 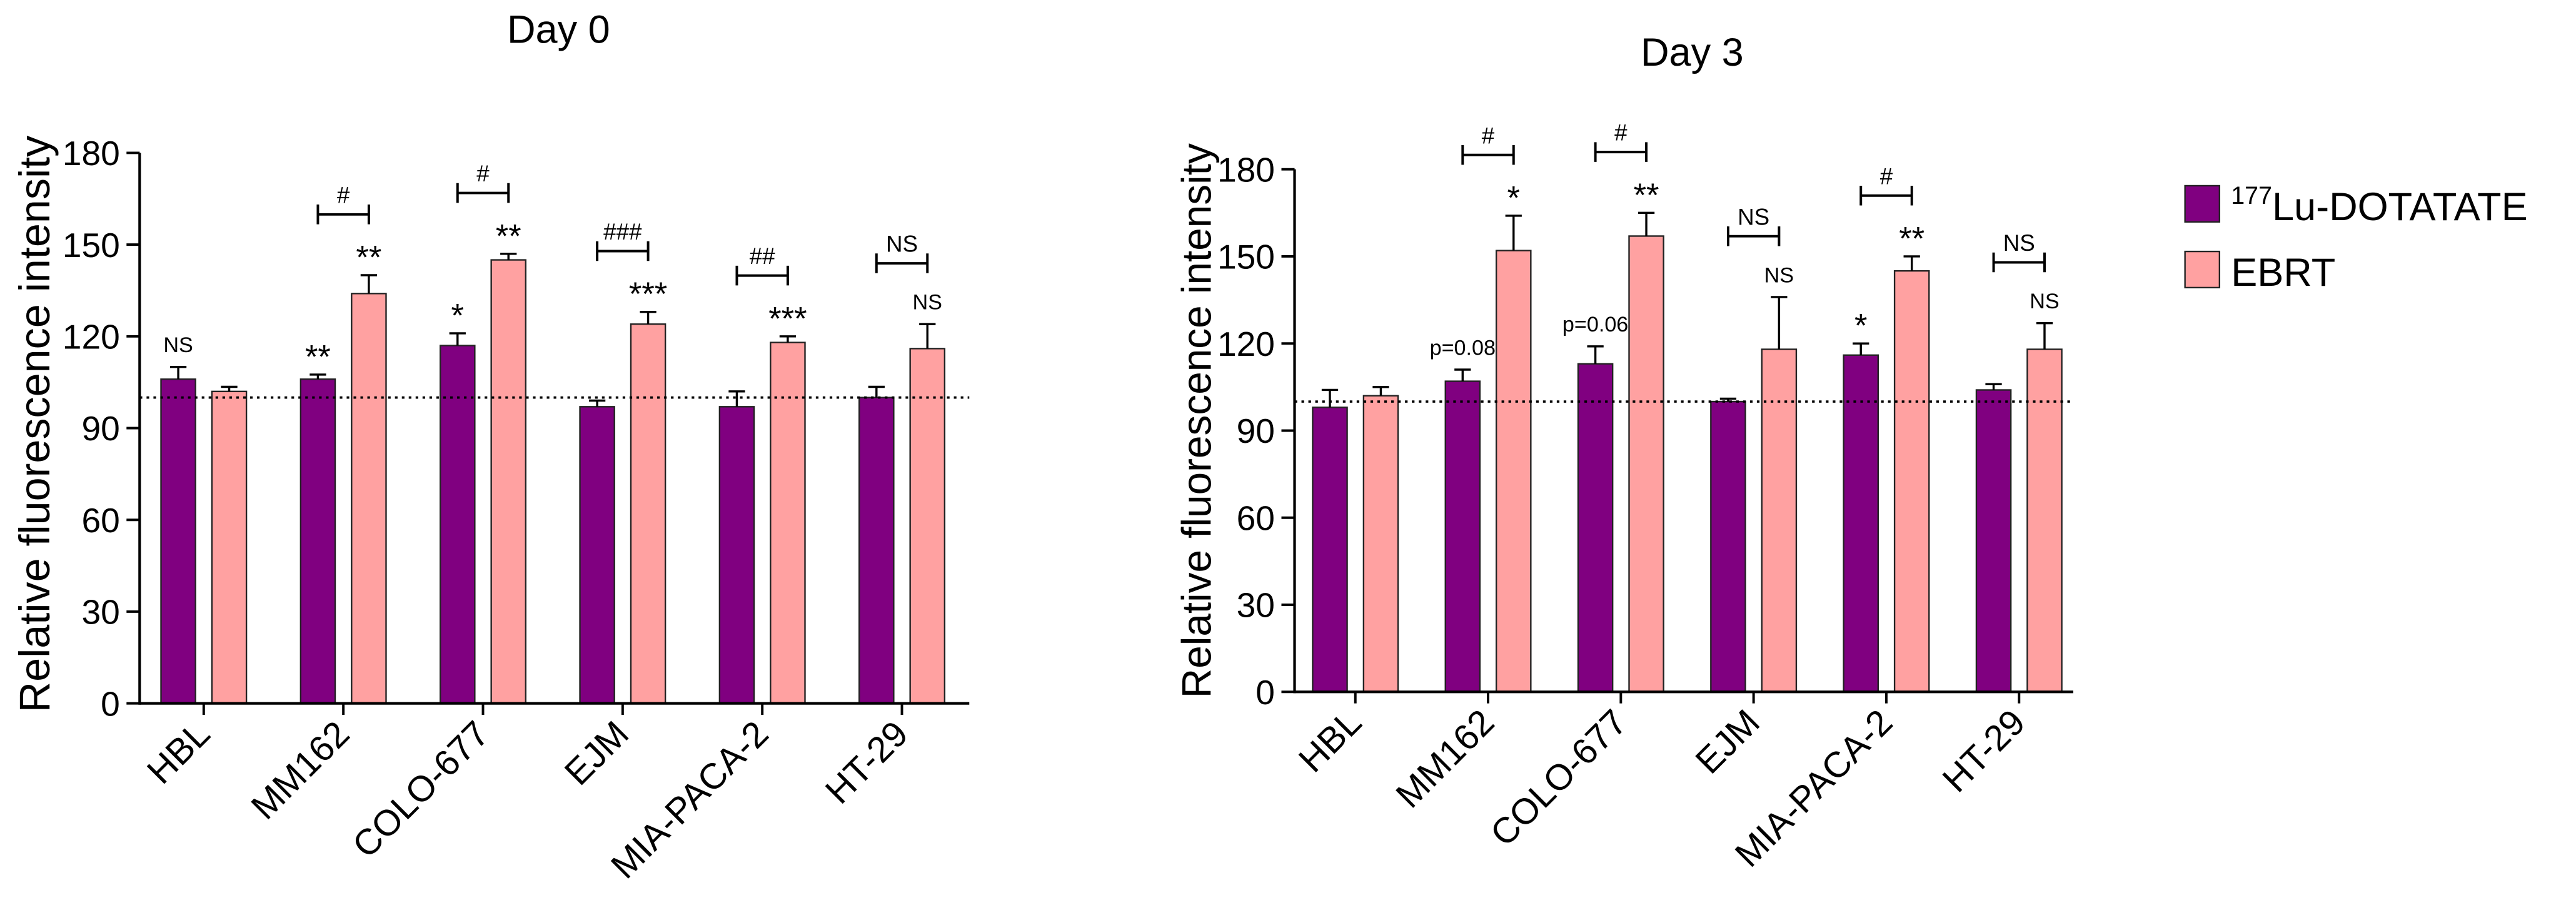 What do you see at coordinates (1595, 324) in the screenshot?
I see `significance-label: p=0.06` at bounding box center [1595, 324].